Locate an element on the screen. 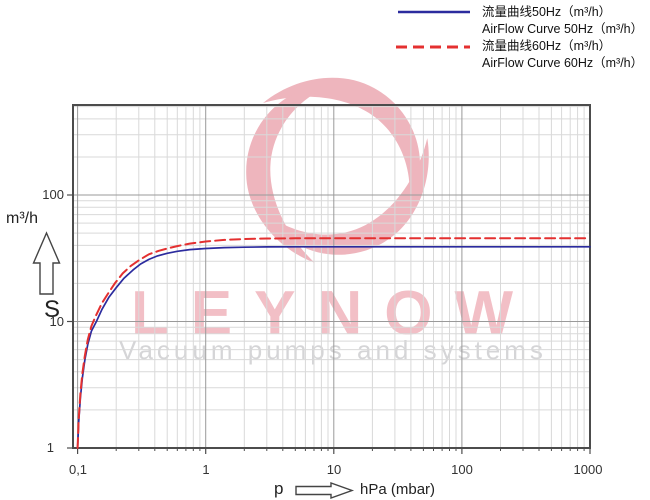  x-axis-unit-label: hPa (mbar) is located at coordinates (398, 489).